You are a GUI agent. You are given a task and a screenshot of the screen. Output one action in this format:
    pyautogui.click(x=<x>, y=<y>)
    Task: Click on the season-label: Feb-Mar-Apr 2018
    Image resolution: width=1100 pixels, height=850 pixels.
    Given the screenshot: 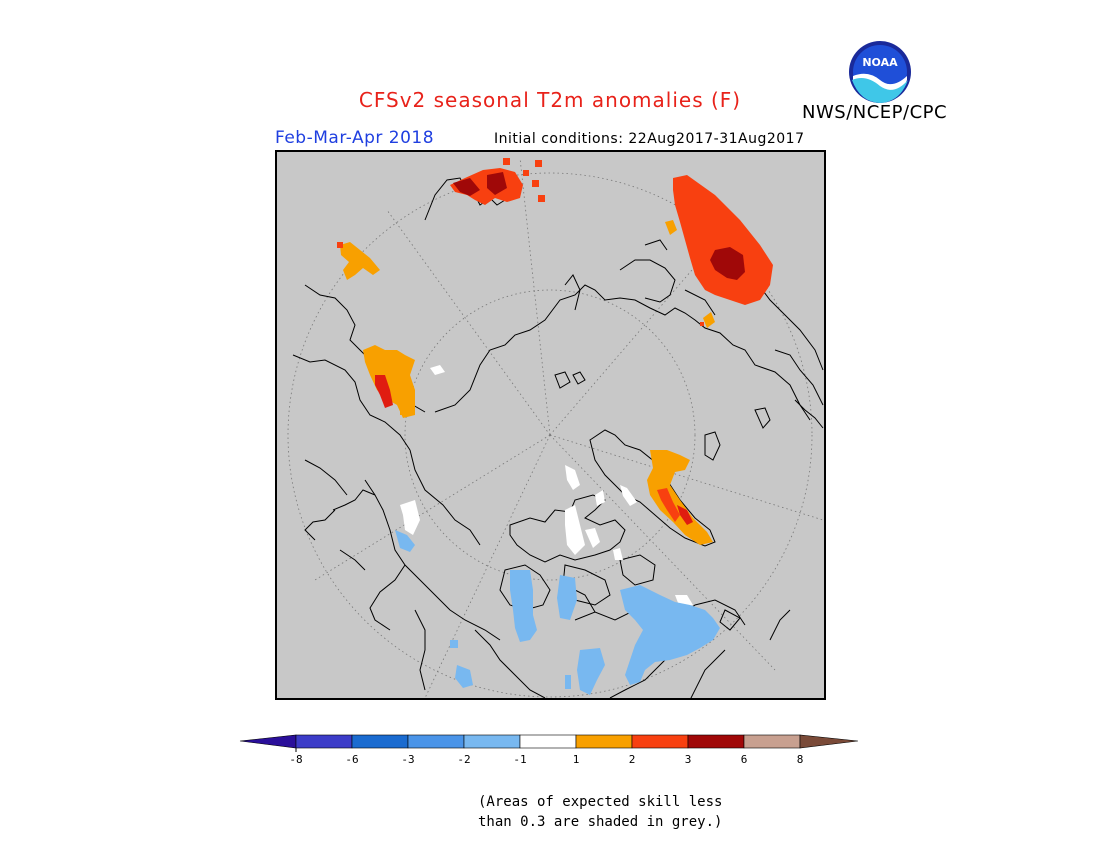 What is the action you would take?
    pyautogui.click(x=355, y=138)
    